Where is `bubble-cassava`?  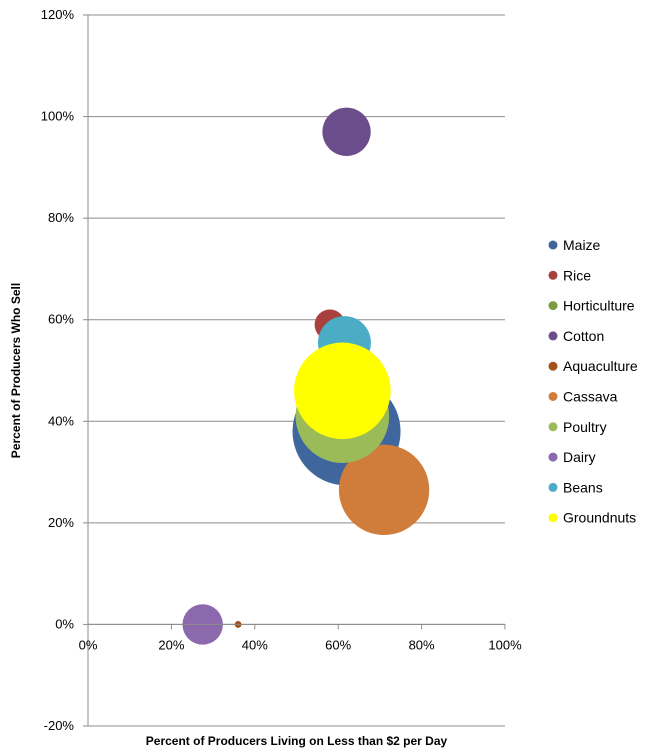 bubble-cassava is located at coordinates (384, 490).